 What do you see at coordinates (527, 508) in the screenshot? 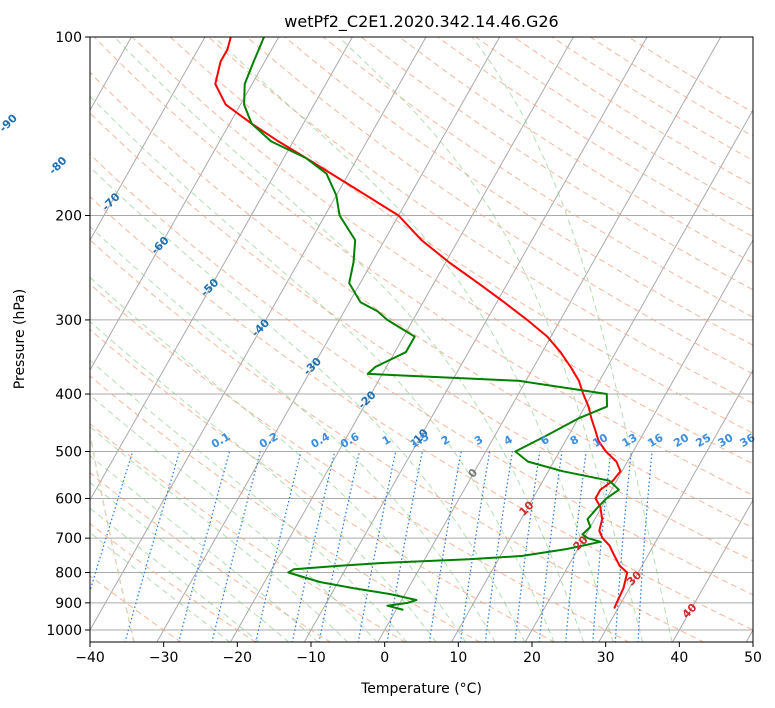
I see `isotherm-label: 10` at bounding box center [527, 508].